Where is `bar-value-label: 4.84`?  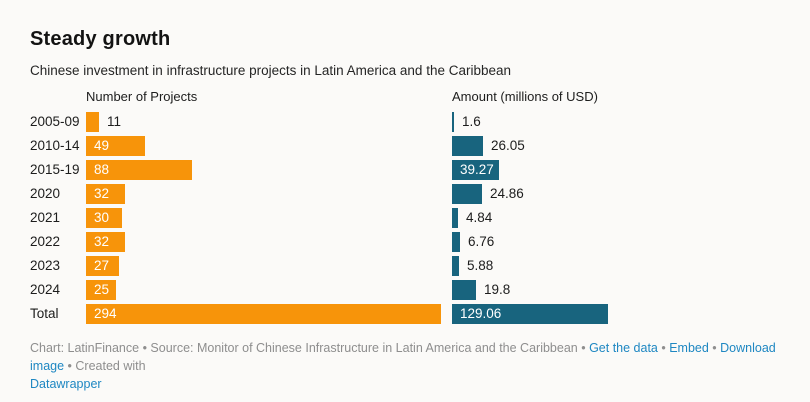
bar-value-label: 4.84 is located at coordinates (479, 217).